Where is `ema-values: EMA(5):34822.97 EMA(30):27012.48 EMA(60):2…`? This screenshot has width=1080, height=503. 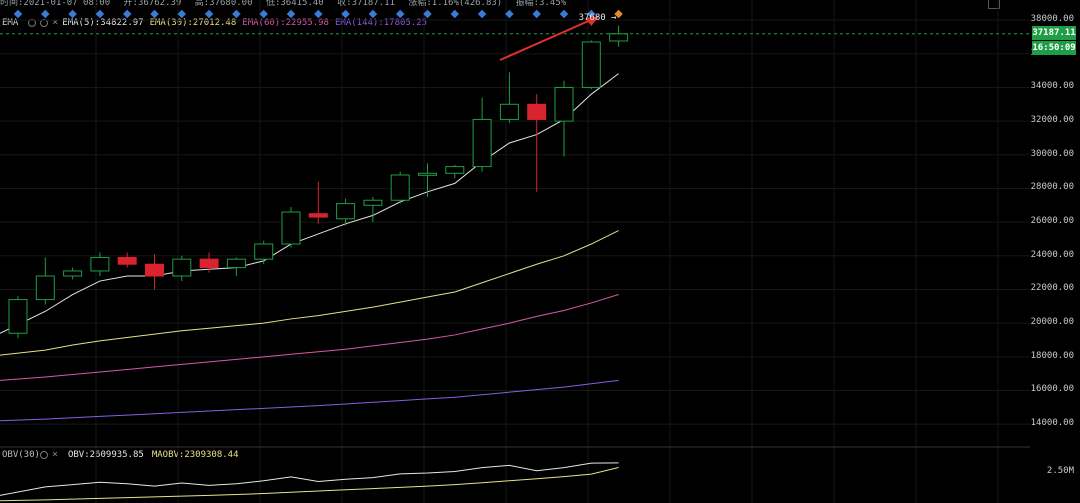 ema-values: EMA(5):34822.97 EMA(30):27012.48 EMA(60):2… is located at coordinates (247, 23).